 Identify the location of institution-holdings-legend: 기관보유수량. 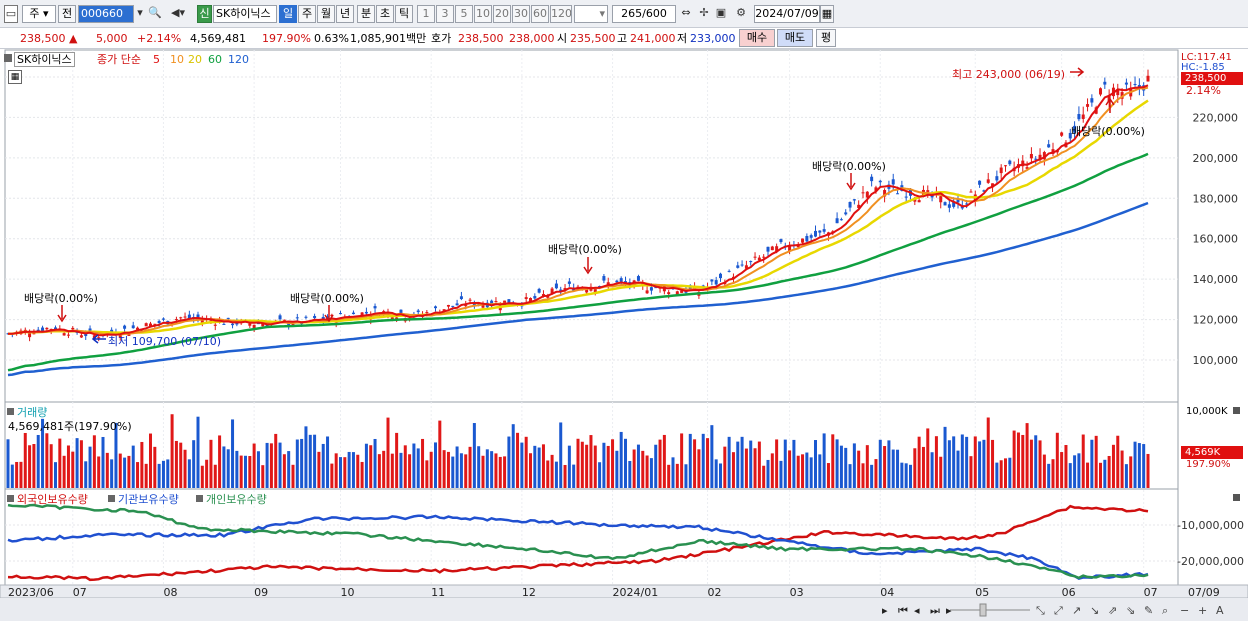
(148, 499).